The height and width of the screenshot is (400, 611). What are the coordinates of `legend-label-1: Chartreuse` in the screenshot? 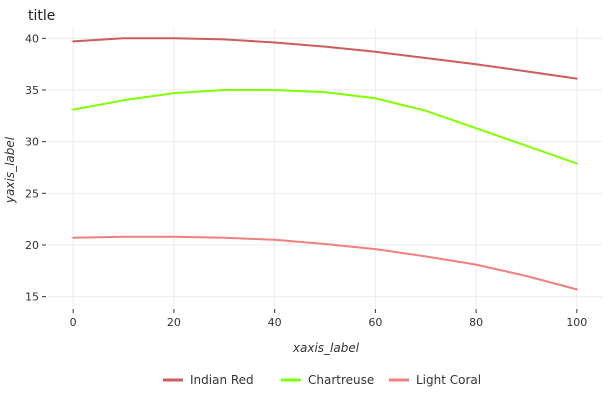 It's located at (341, 380).